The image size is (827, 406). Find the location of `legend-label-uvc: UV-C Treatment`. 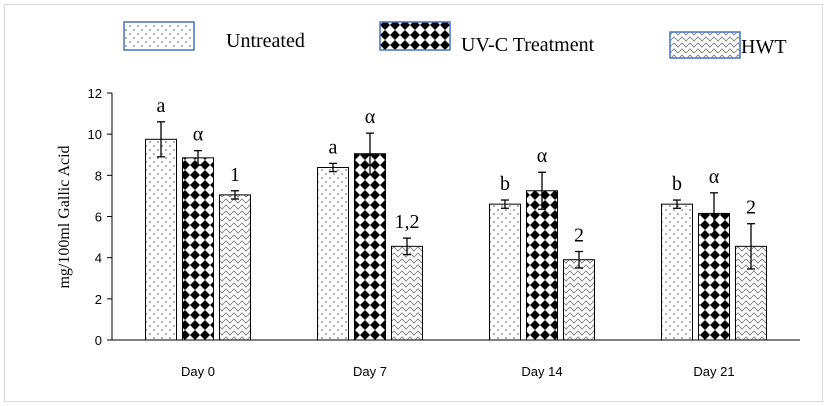

legend-label-uvc: UV-C Treatment is located at coordinates (528, 45).